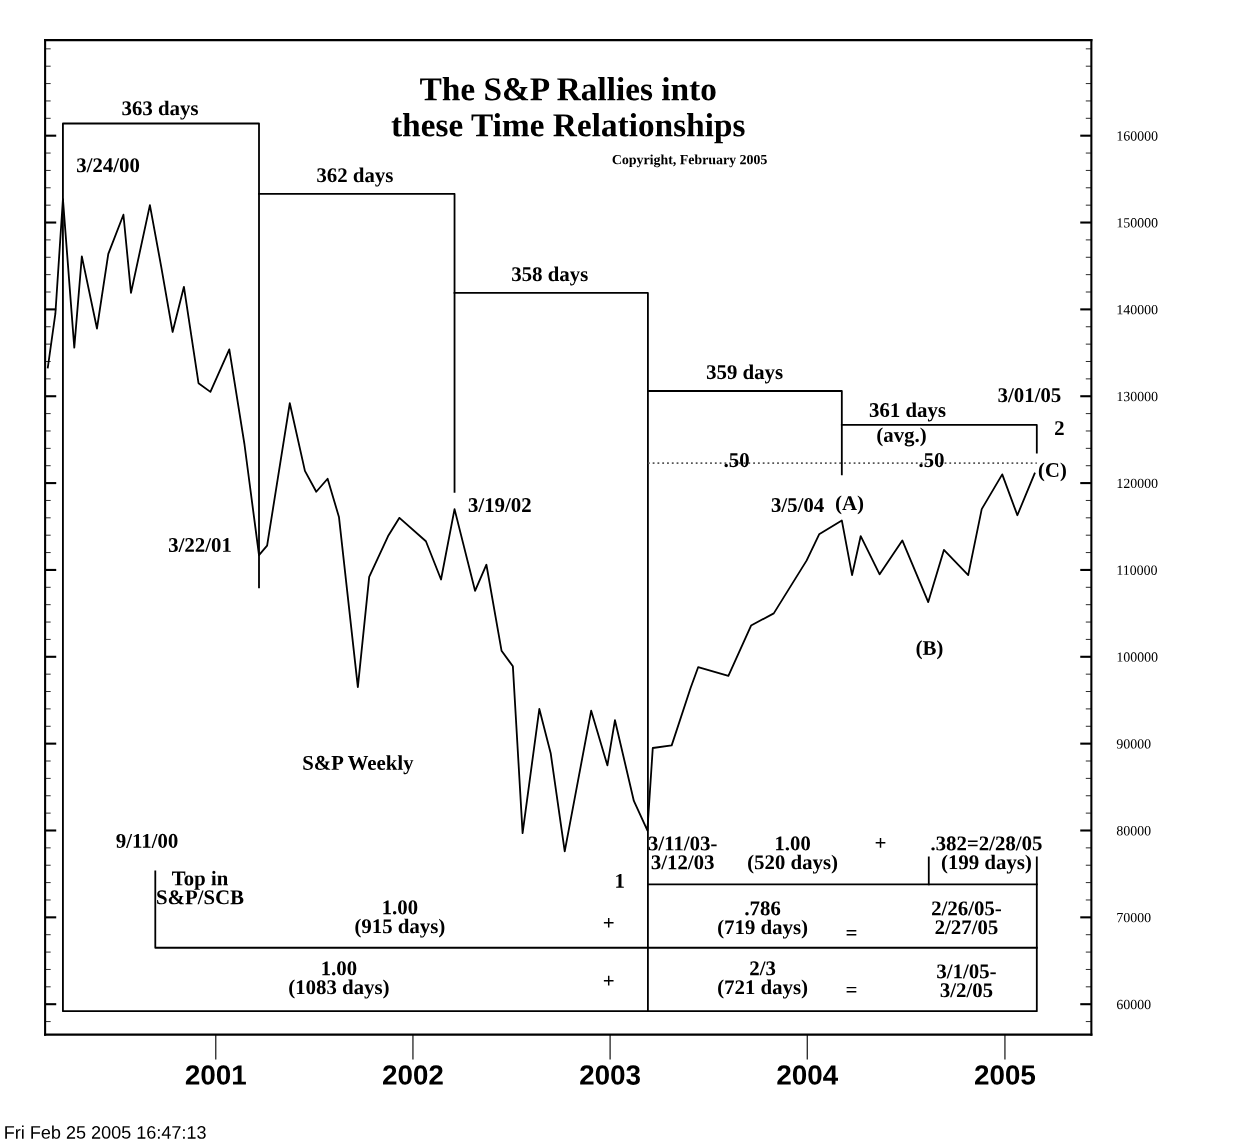 Image resolution: width=1253 pixels, height=1147 pixels. Describe the element at coordinates (689, 161) in the screenshot. I see `text: Copyright, February 2005` at that location.